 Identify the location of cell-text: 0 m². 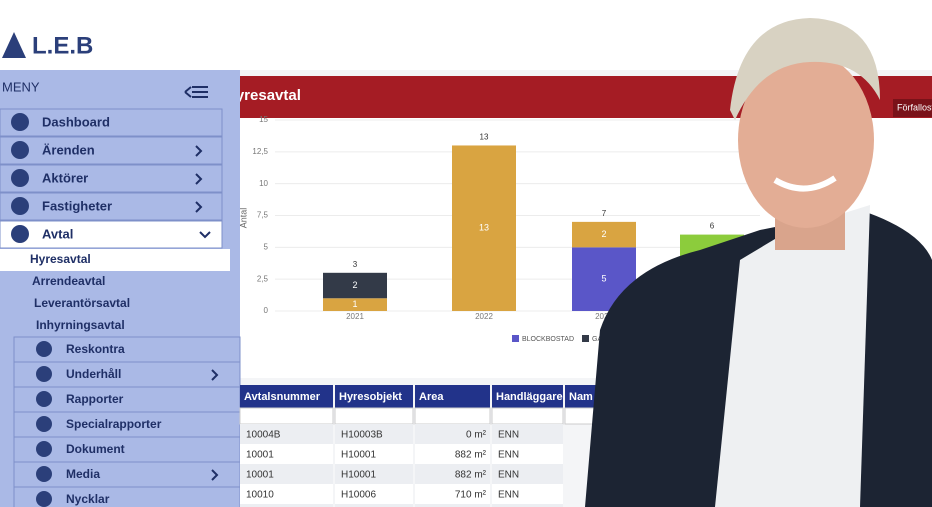
(476, 435).